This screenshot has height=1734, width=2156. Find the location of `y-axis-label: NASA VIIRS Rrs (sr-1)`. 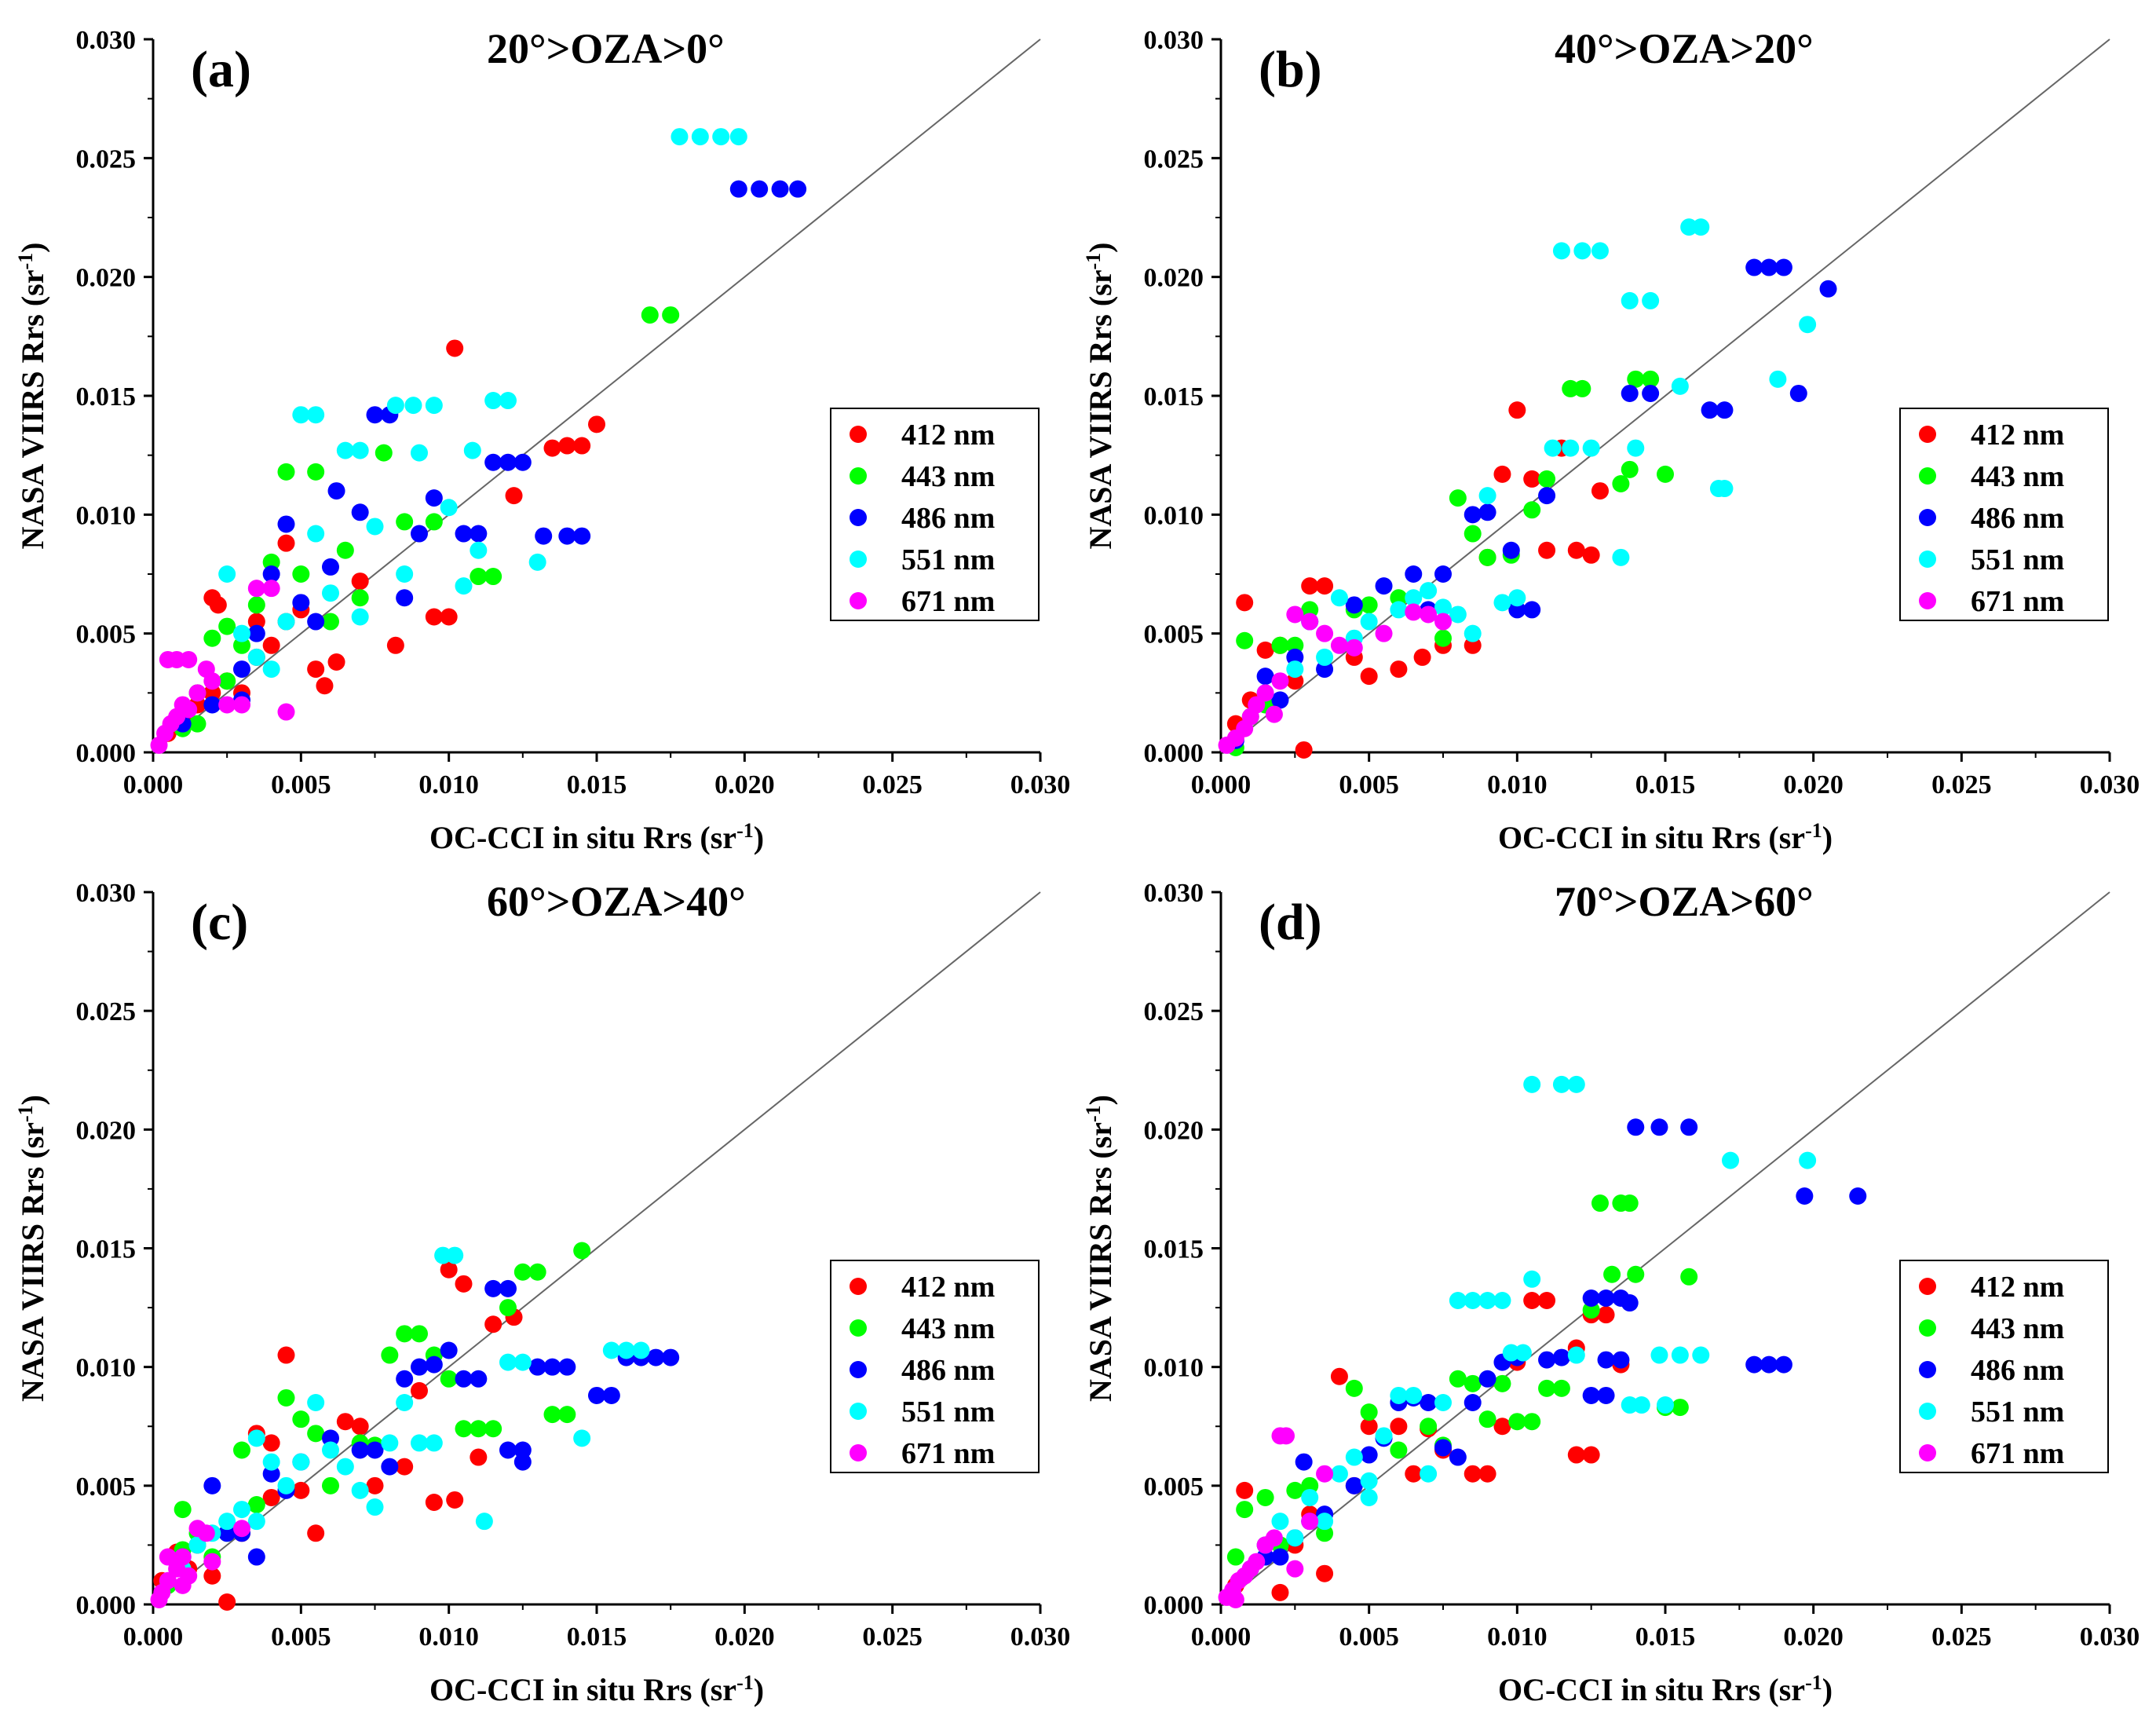

y-axis-label: NASA VIIRS Rrs (sr-1) is located at coordinates (1100, 1248).